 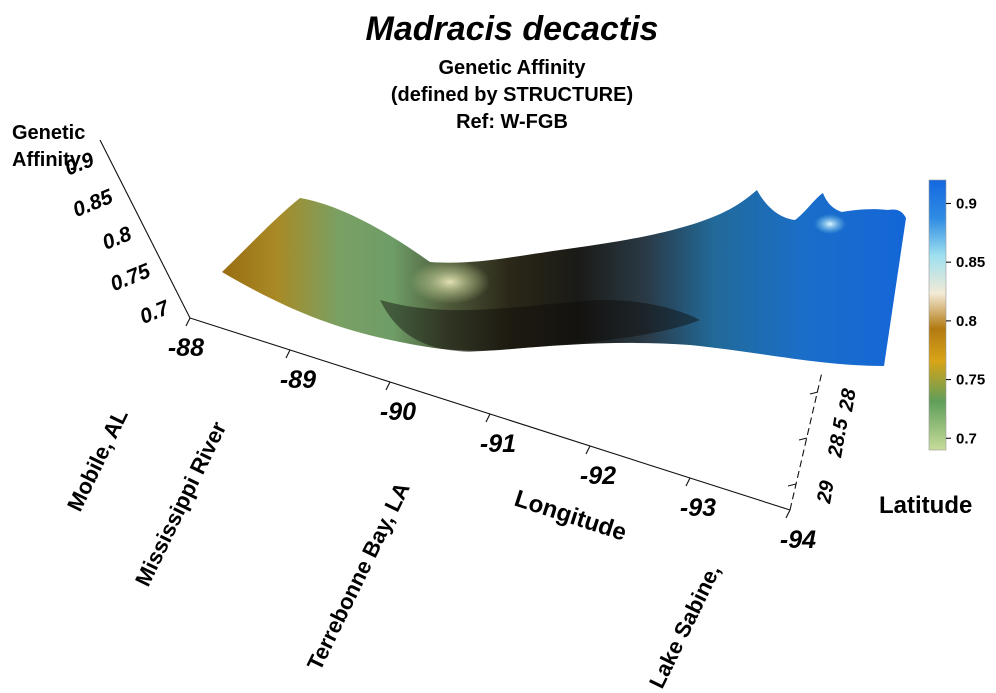 I want to click on x-tick-label: -90, so click(x=398, y=412).